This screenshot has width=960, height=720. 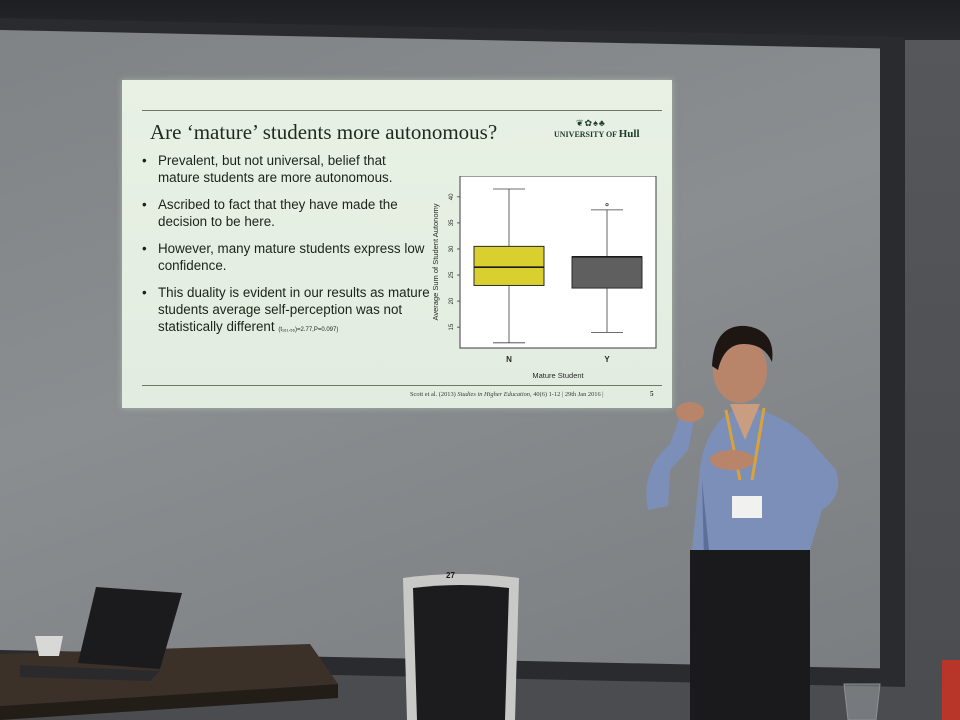 What do you see at coordinates (862, 701) in the screenshot?
I see `glass` at bounding box center [862, 701].